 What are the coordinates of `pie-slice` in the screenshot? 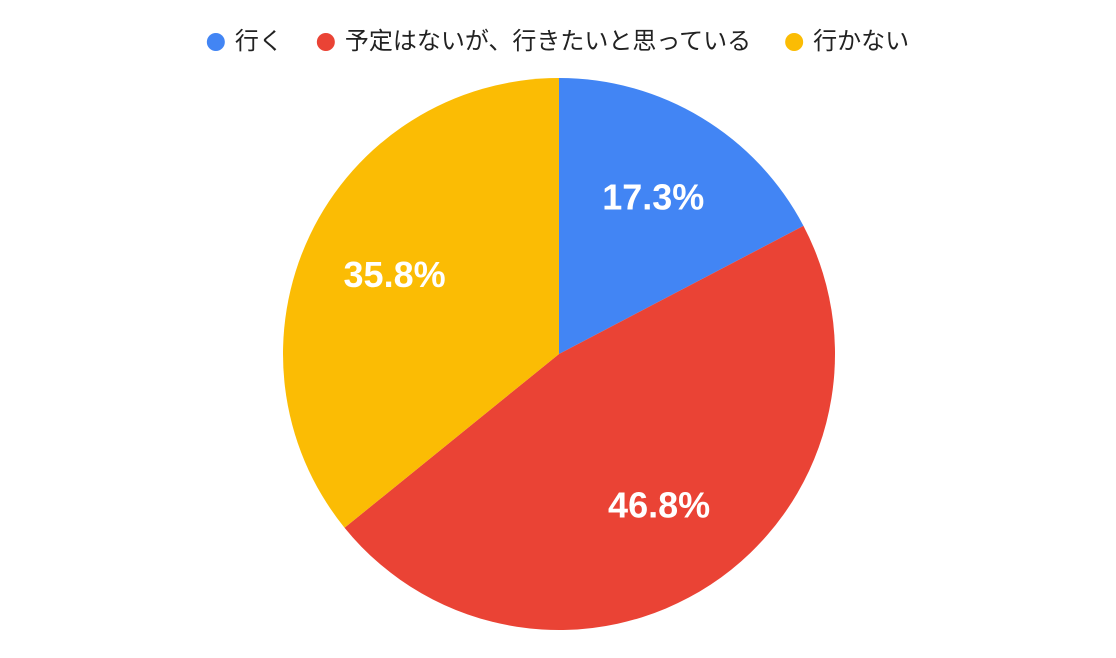 It's located at (681, 216).